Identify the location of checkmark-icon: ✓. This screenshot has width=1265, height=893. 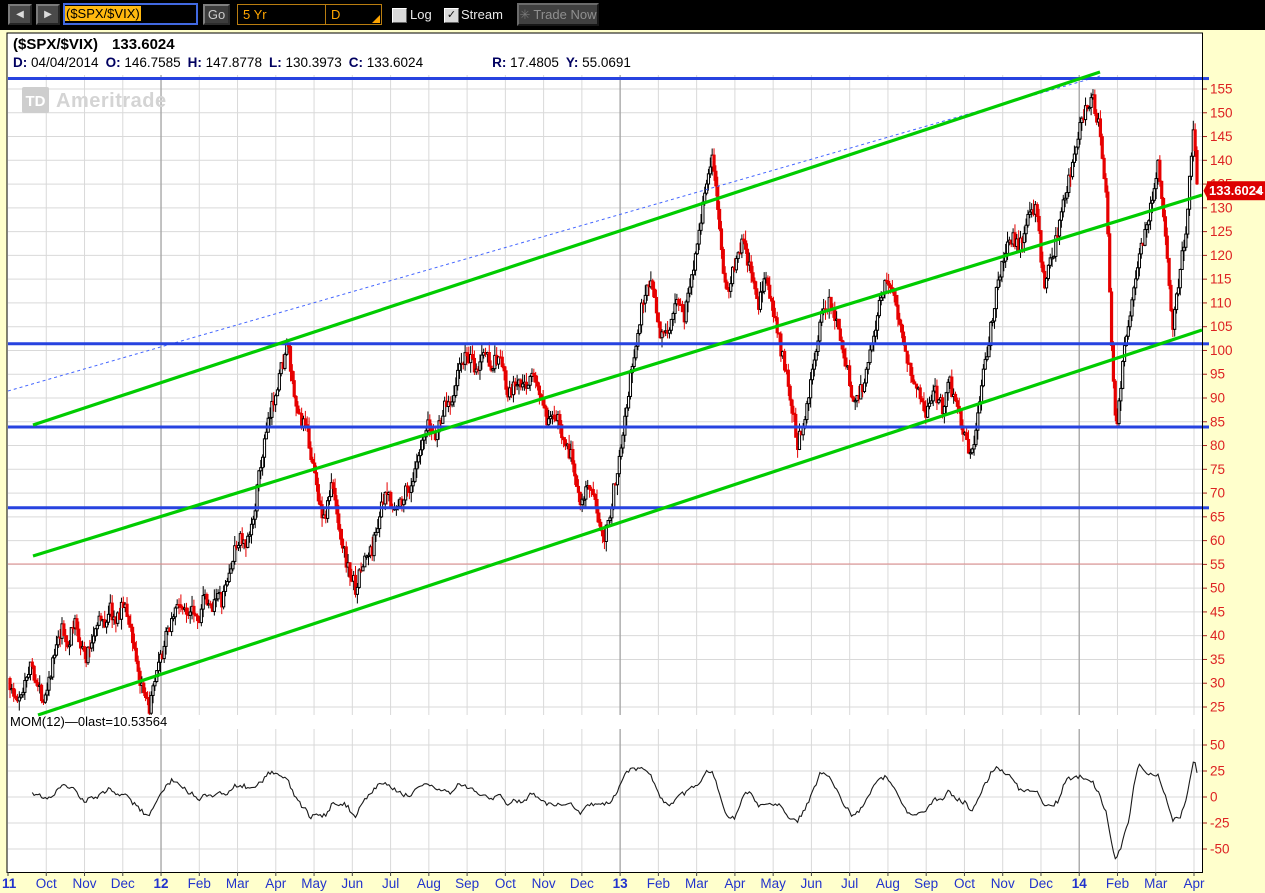
(451, 15).